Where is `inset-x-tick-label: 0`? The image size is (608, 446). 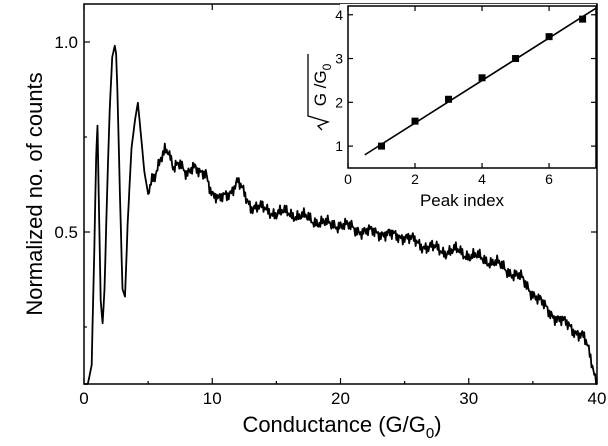 inset-x-tick-label: 0 is located at coordinates (348, 179).